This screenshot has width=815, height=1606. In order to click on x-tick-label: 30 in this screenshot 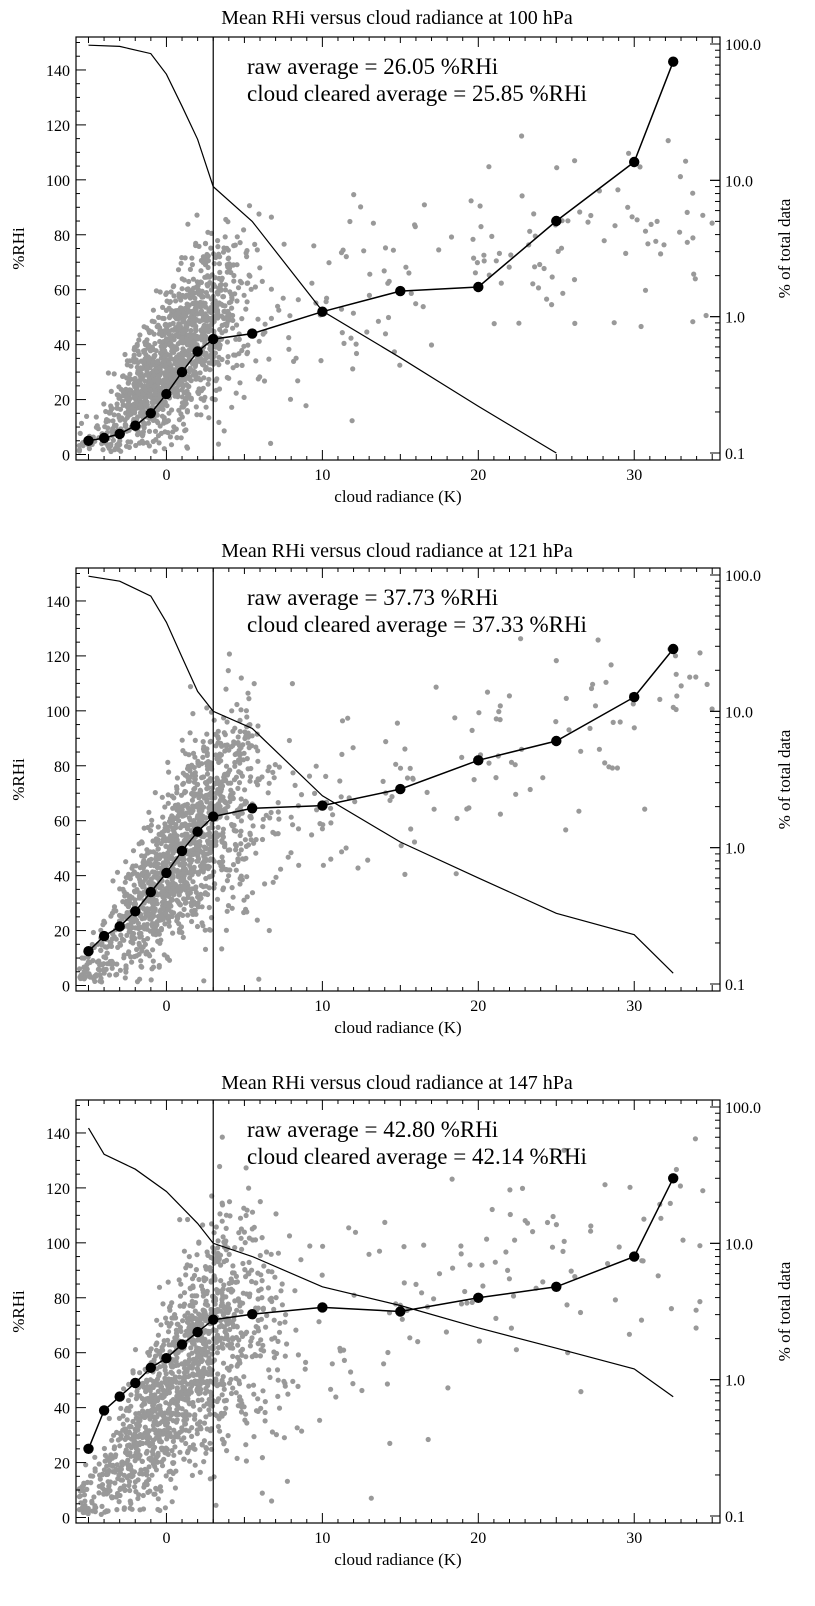, I will do `click(634, 1006)`.